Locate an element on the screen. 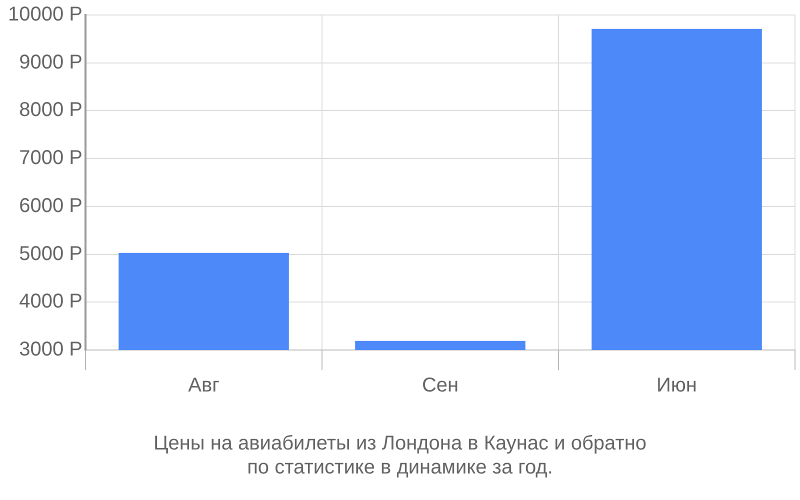 This screenshot has height=500, width=800. y-tick-label: 3000 Р is located at coordinates (51, 349).